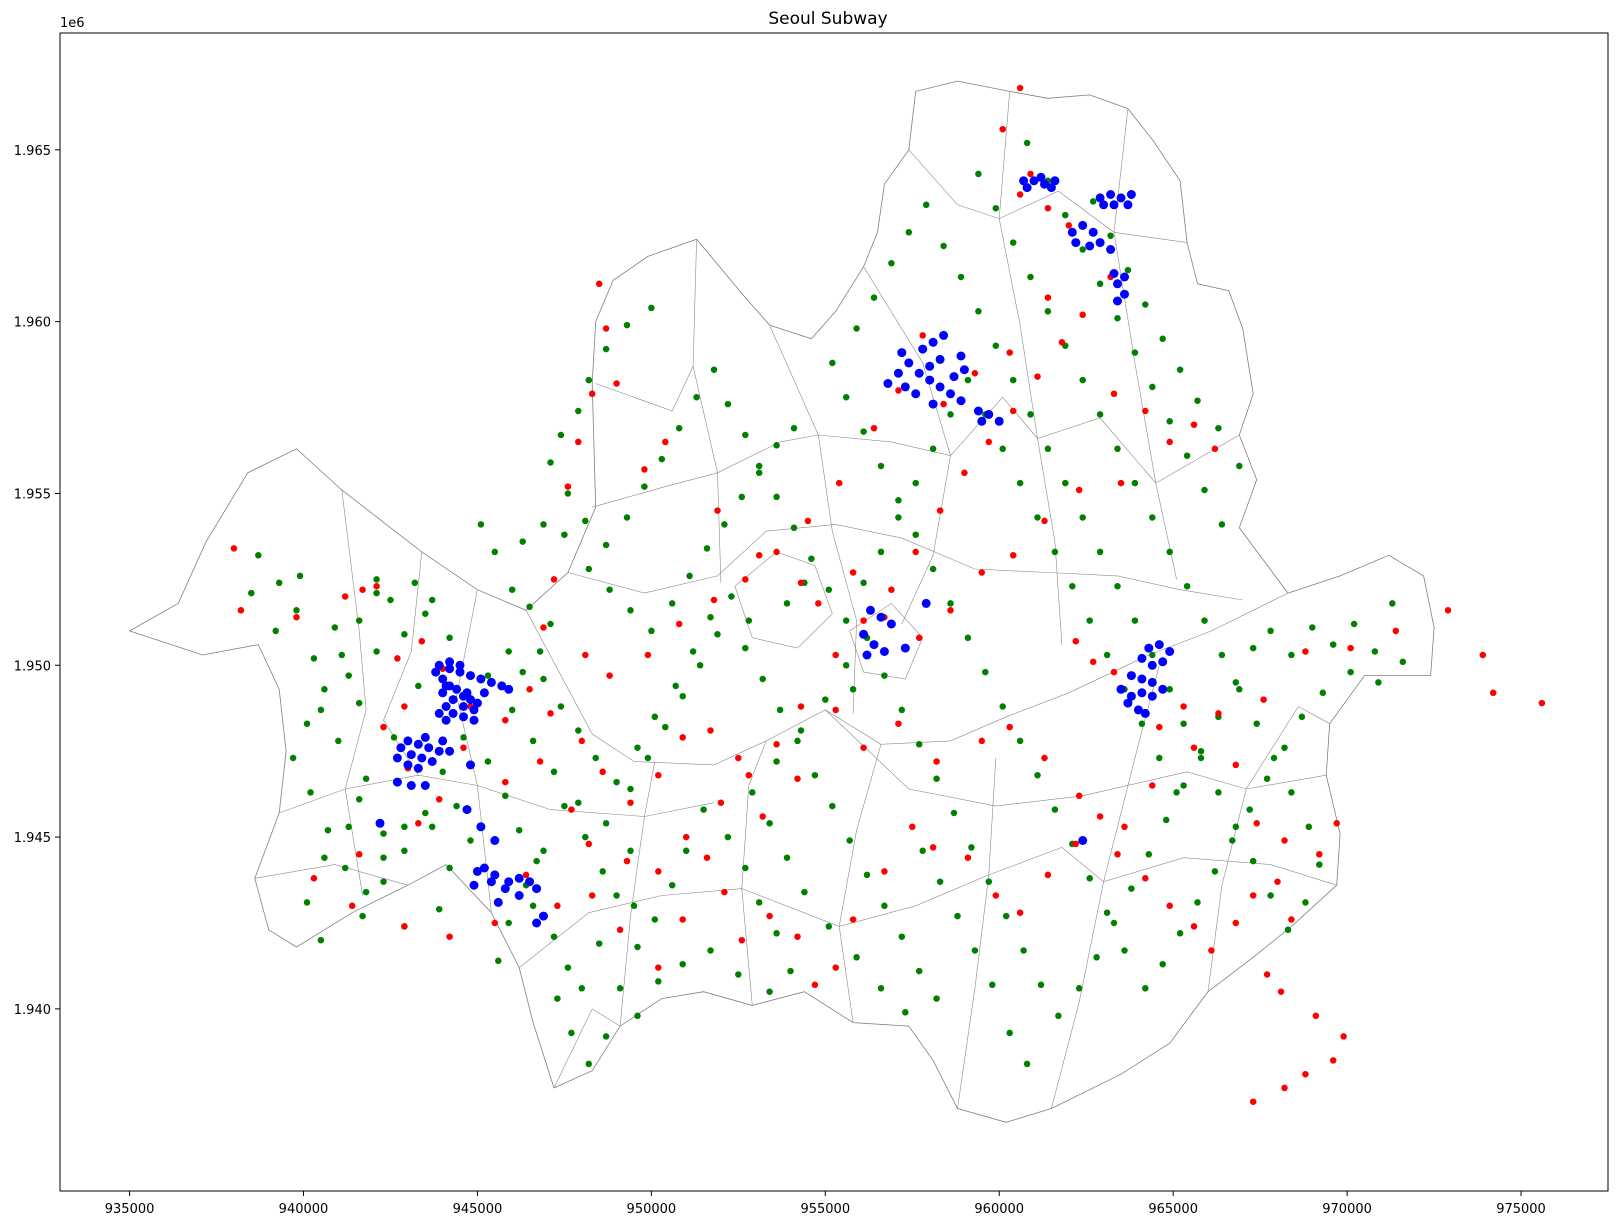 Image resolution: width=1619 pixels, height=1226 pixels. What do you see at coordinates (32, 151) in the screenshot?
I see `y-tick-label: 1.965` at bounding box center [32, 151].